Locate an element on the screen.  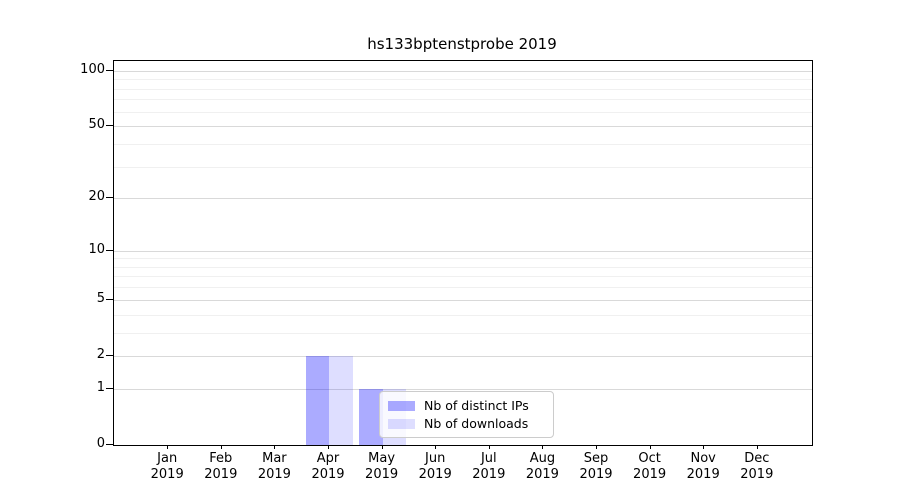
x-tick-label: Jun 2019 is located at coordinates (435, 466).